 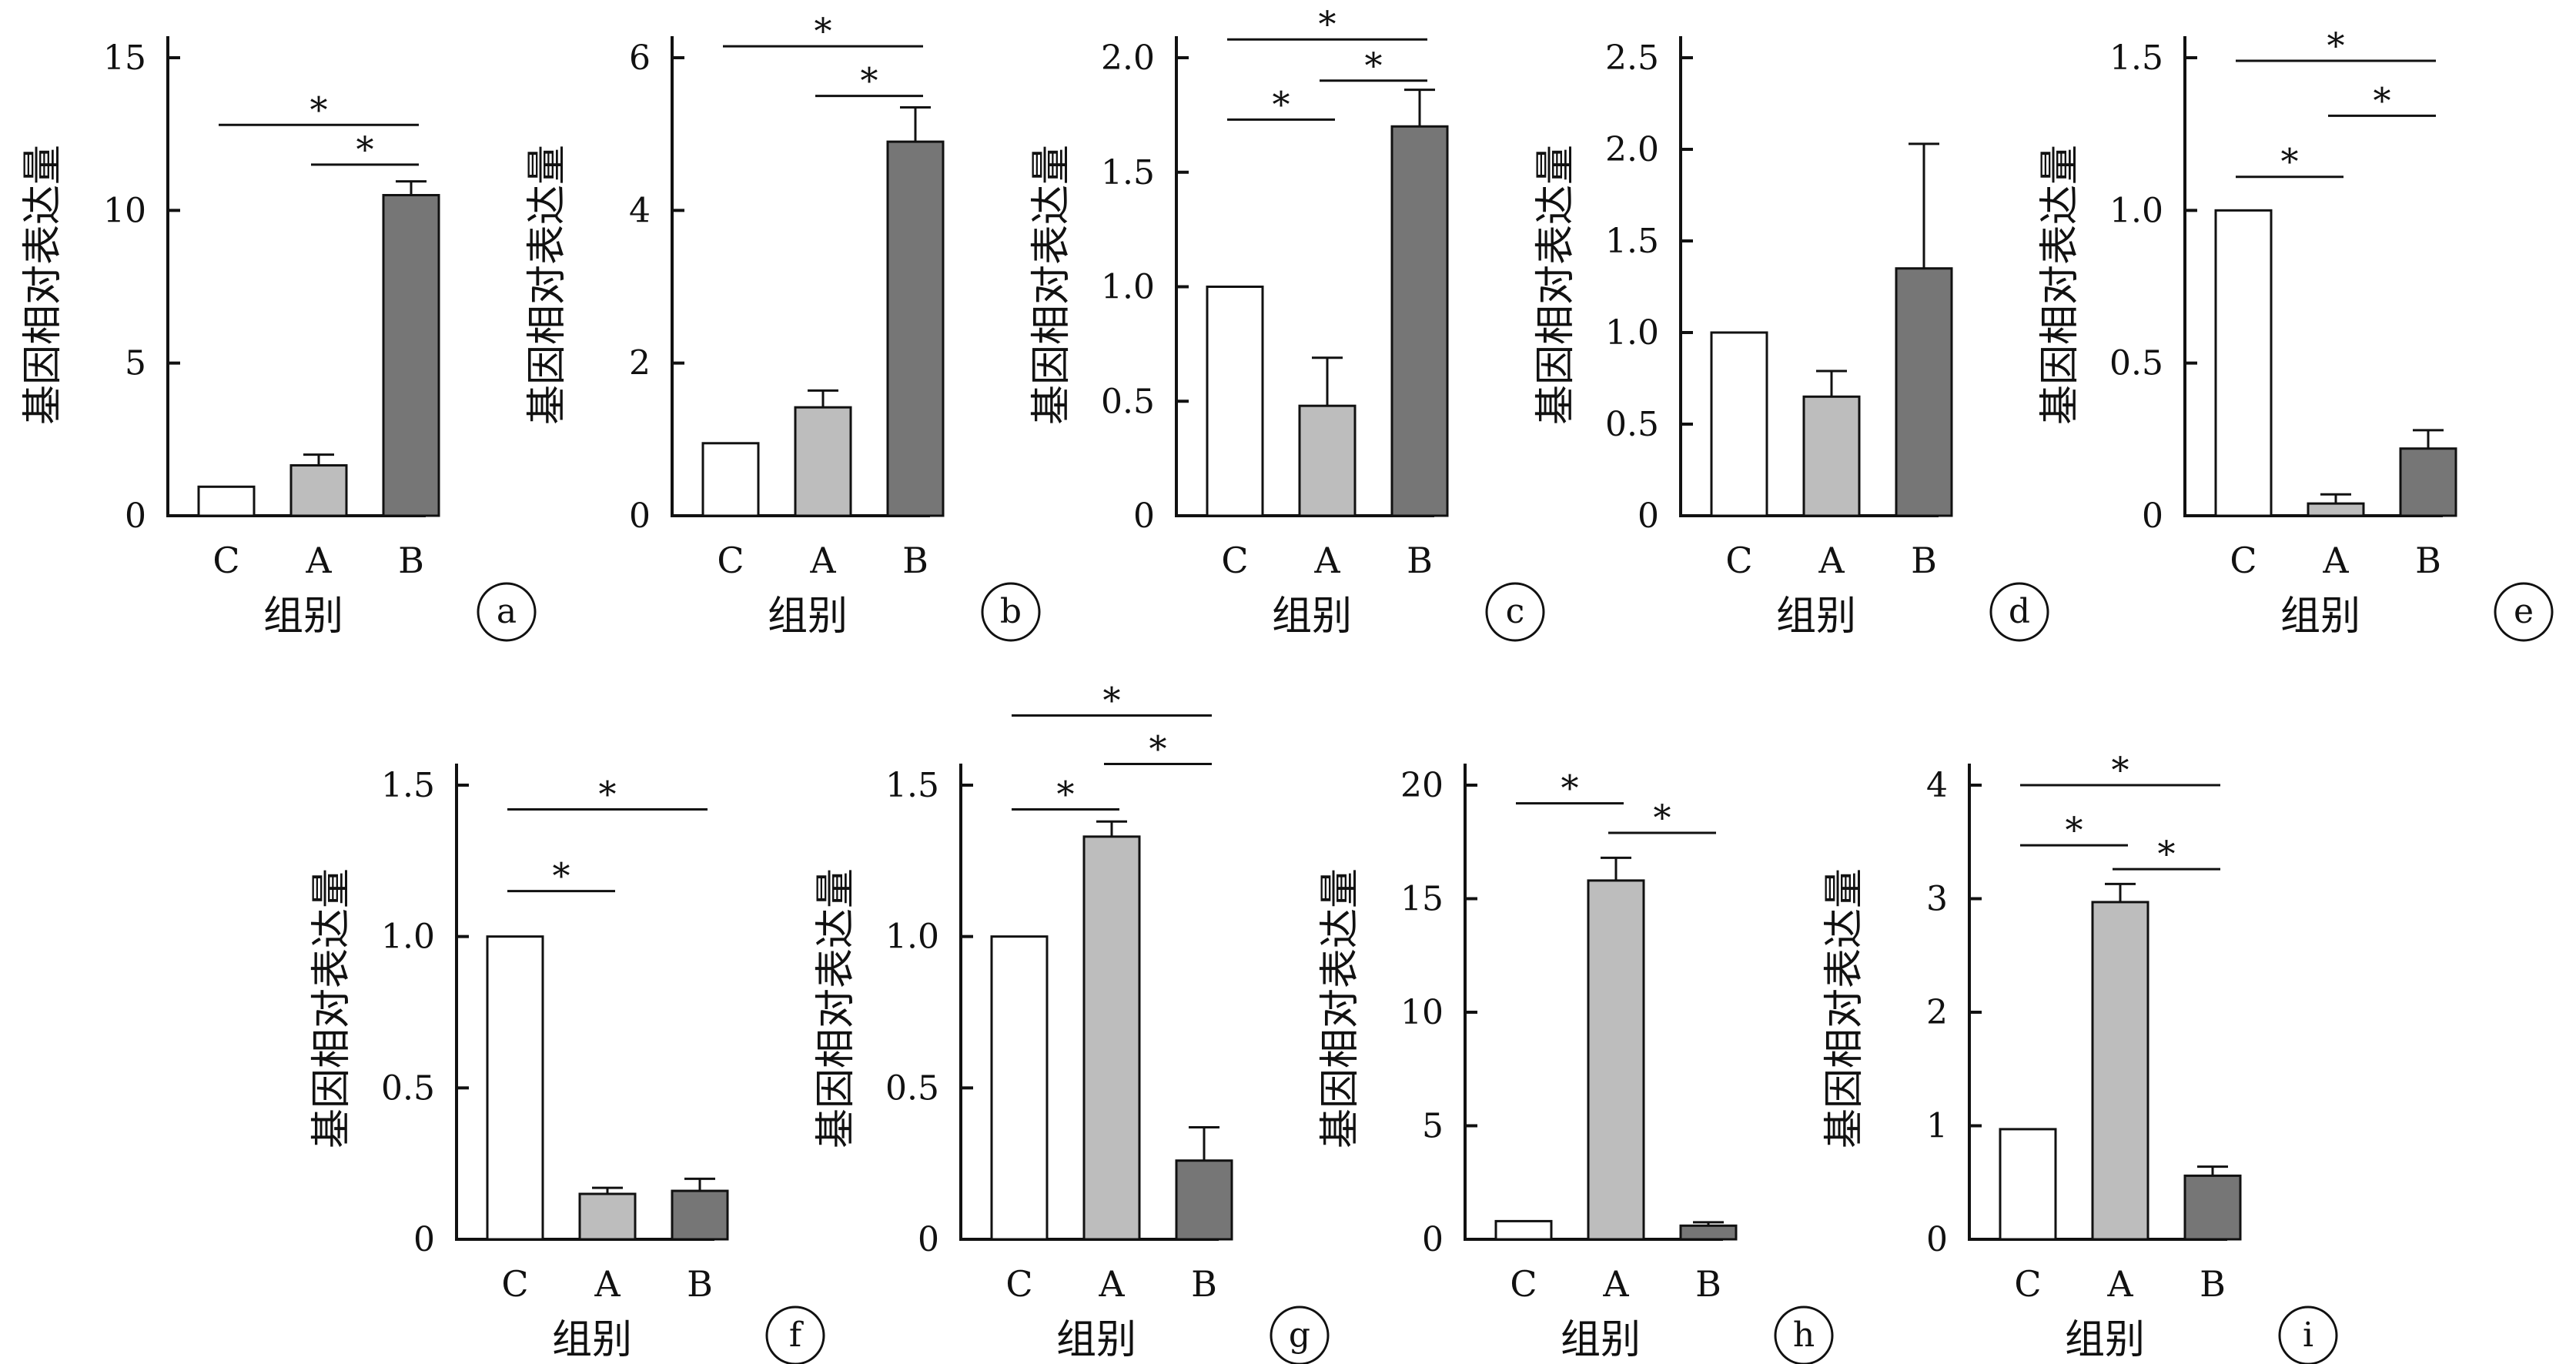 What do you see at coordinates (2213, 1207) in the screenshot?
I see `bar-i-B` at bounding box center [2213, 1207].